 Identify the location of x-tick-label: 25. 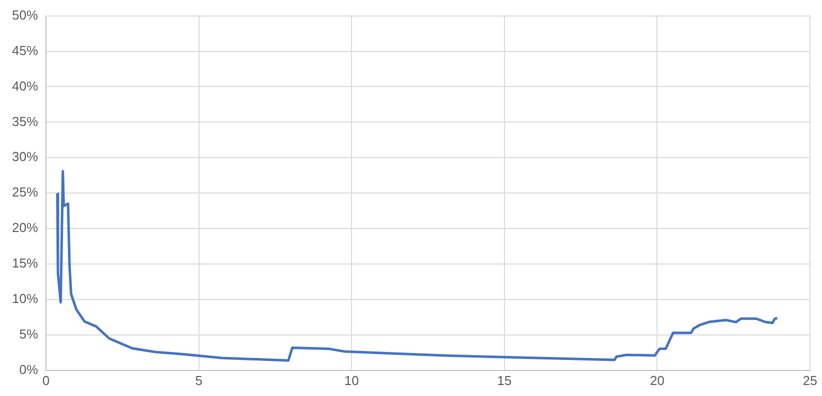
(810, 380).